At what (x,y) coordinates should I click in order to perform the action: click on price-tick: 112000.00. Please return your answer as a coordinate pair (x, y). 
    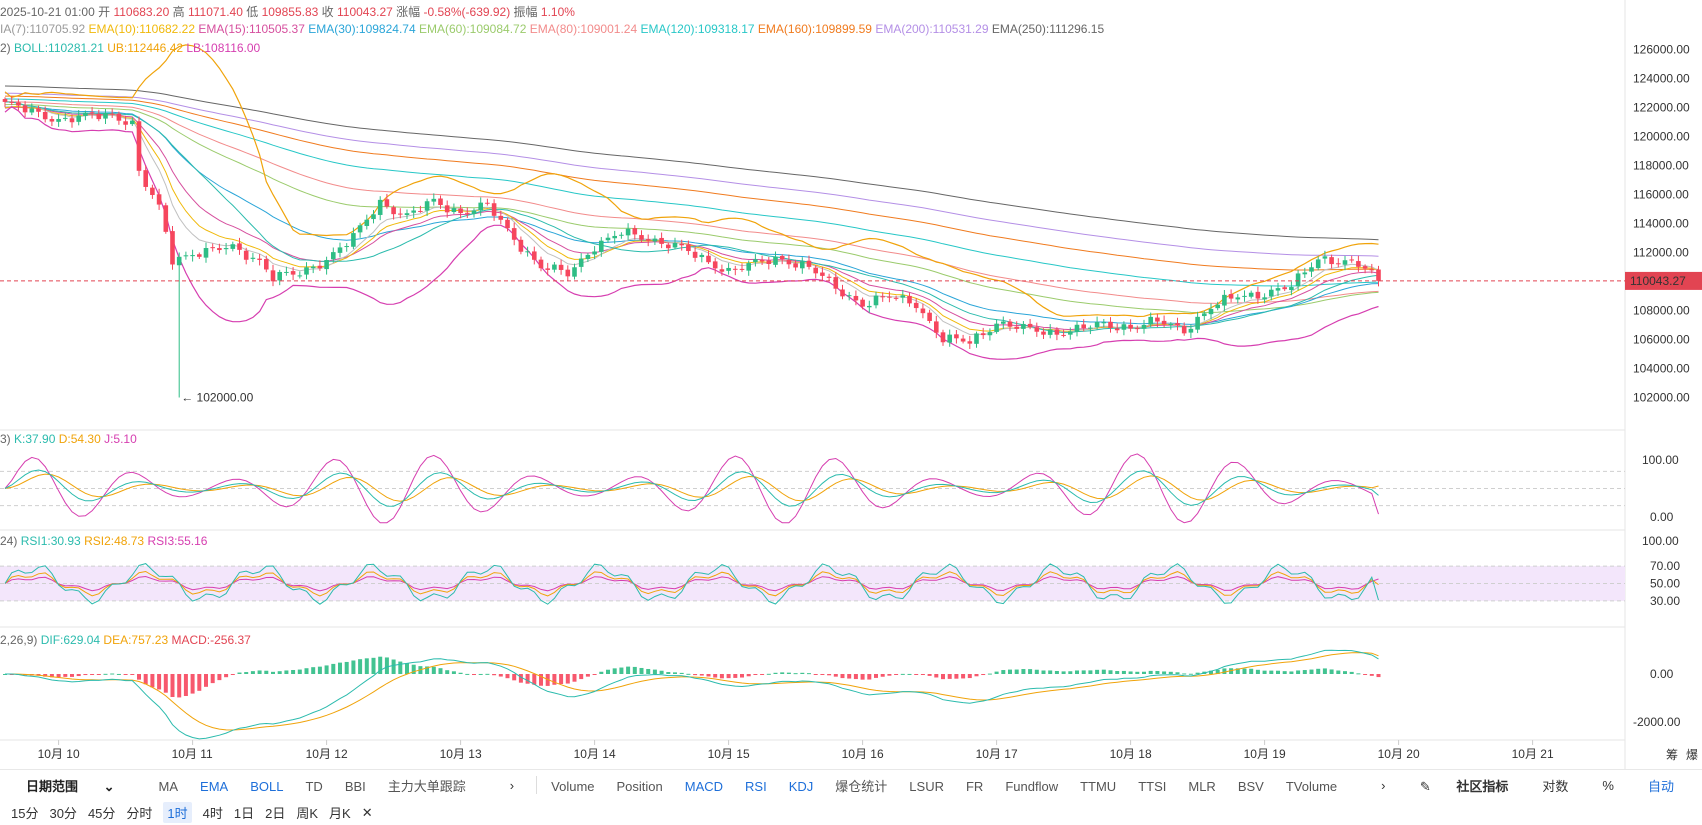
    Looking at the image, I should click on (1661, 253).